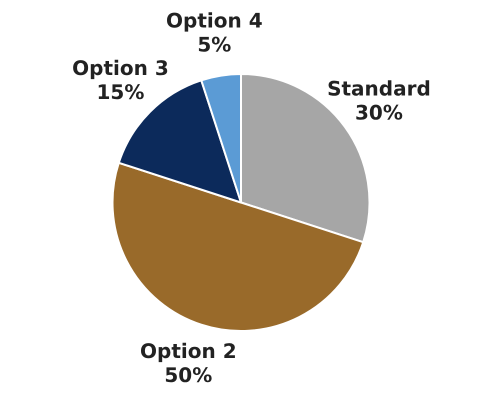 The width and height of the screenshot is (482, 405). I want to click on data-label: 15%, so click(120, 92).